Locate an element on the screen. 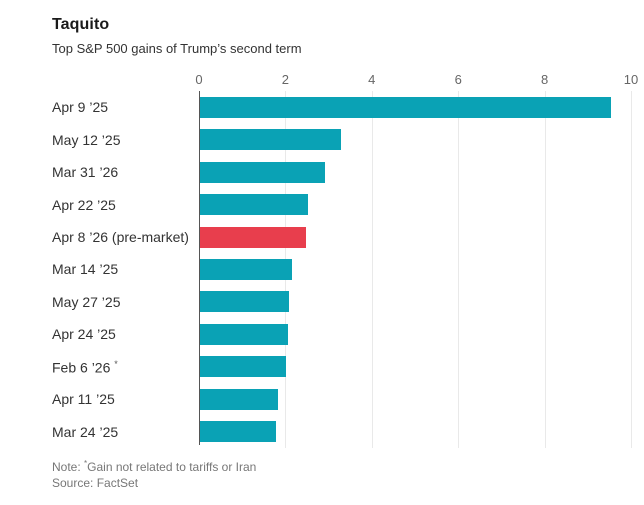 The height and width of the screenshot is (505, 644). chart-row: Apr 8 ’26 (pre-market) is located at coordinates (341, 237).